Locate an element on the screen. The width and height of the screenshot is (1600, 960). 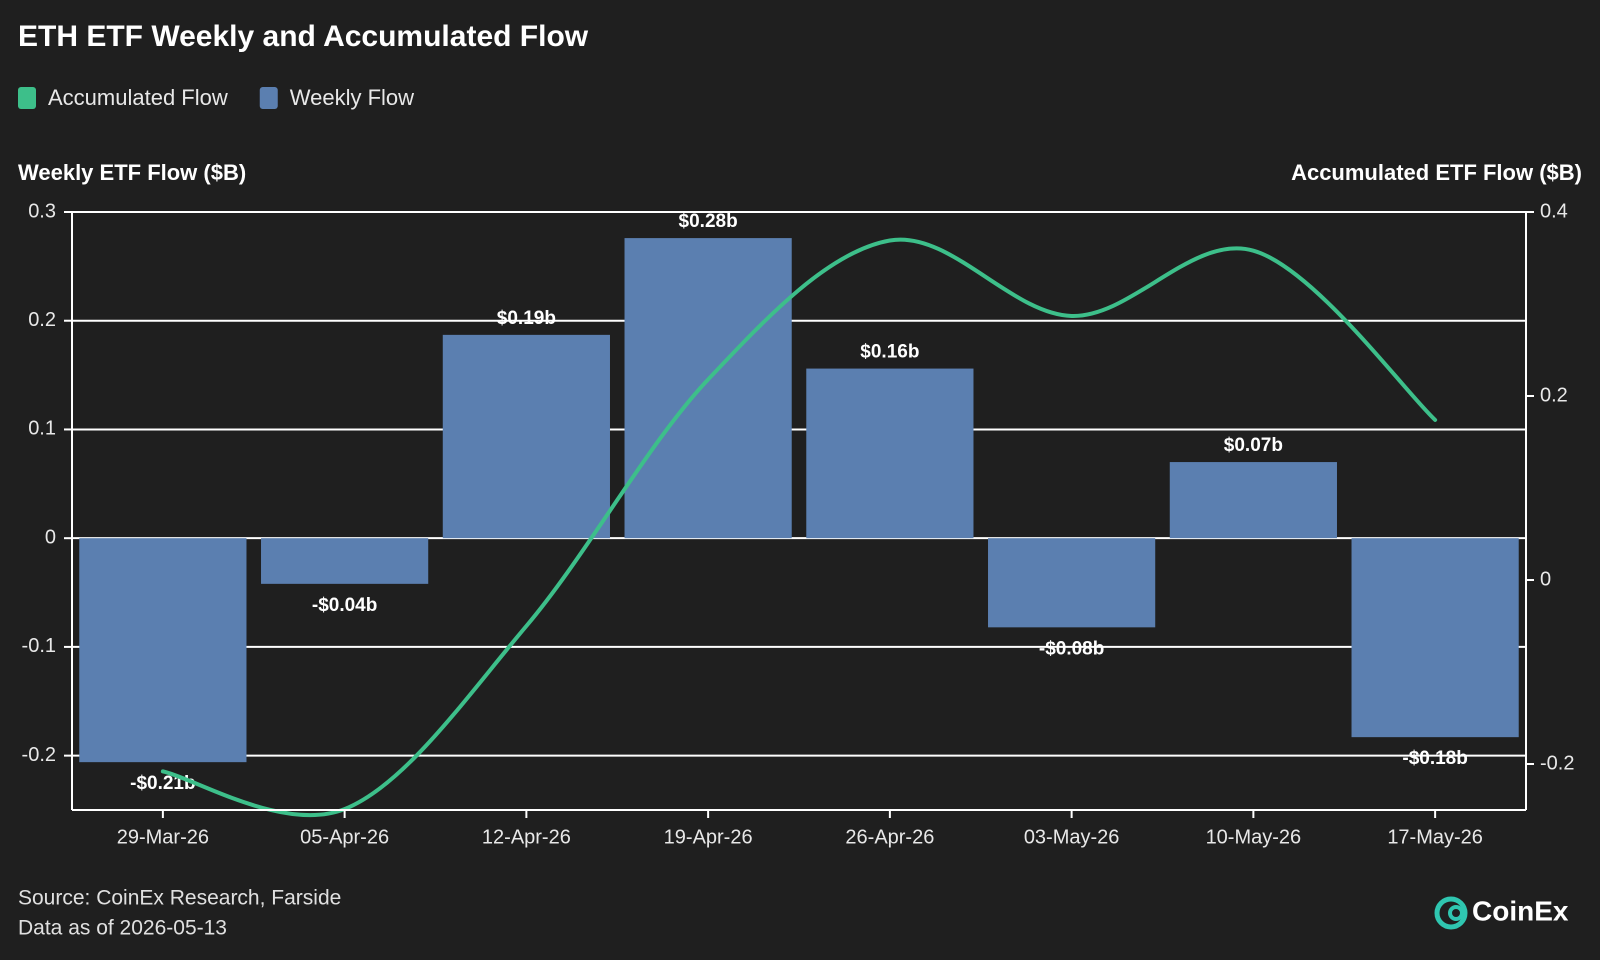
logo-icon is located at coordinates (1451, 913).